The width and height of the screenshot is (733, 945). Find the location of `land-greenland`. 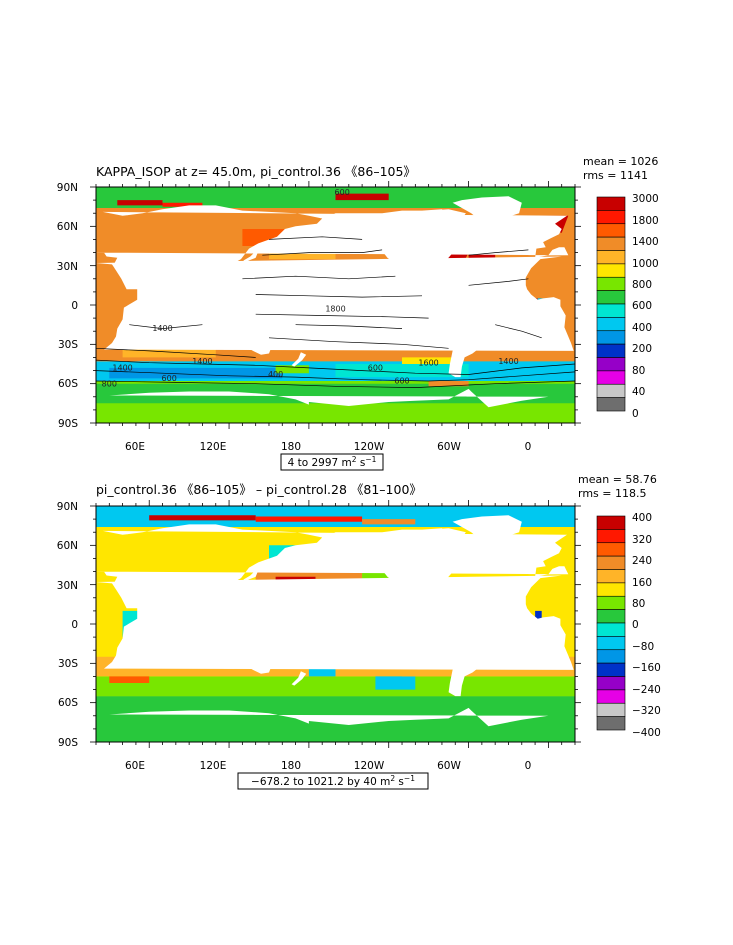

land-greenland is located at coordinates (487, 211).